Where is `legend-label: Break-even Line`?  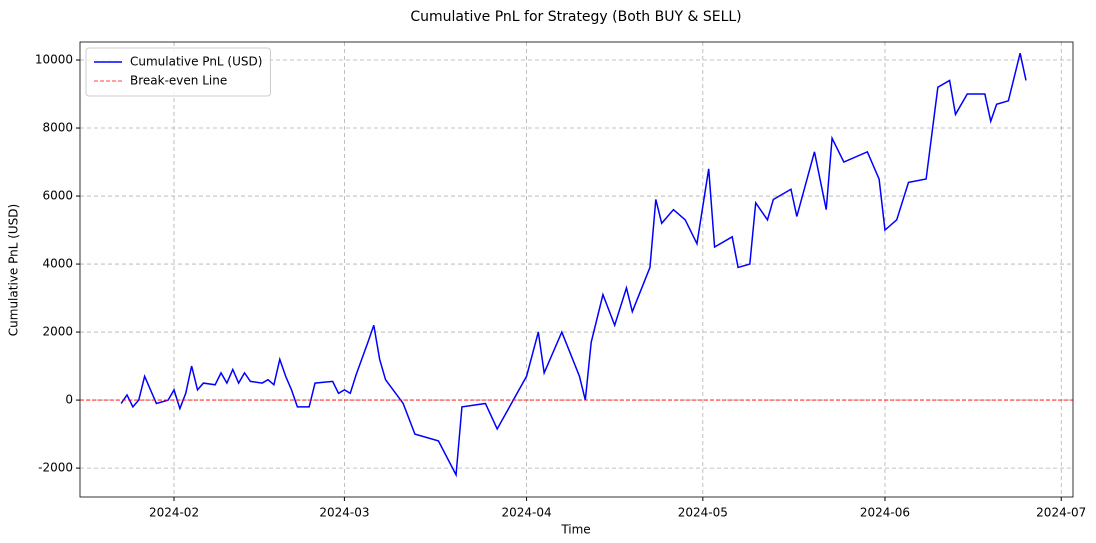
legend-label: Break-even Line is located at coordinates (178, 81).